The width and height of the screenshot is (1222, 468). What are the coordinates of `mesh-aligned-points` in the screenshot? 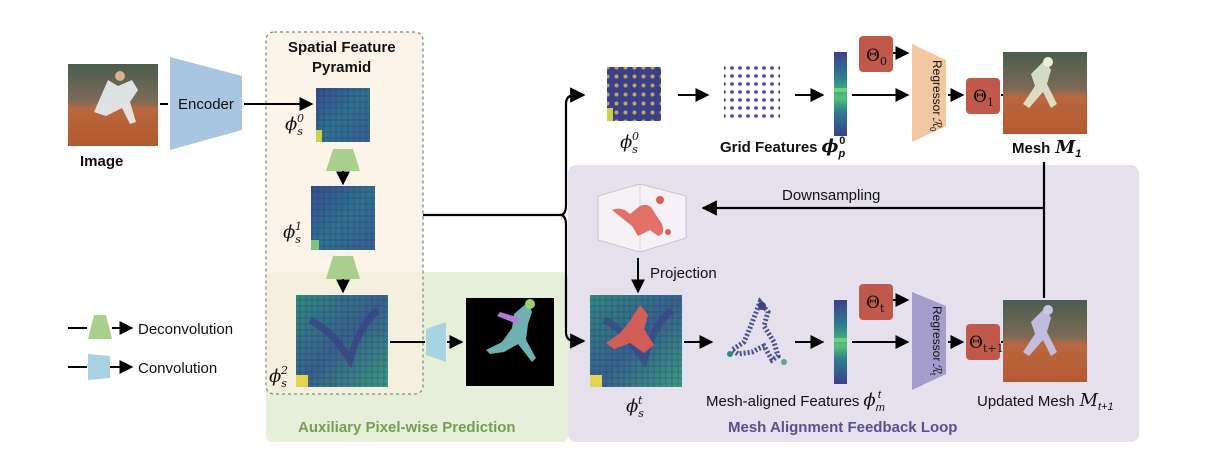 It's located at (757, 331).